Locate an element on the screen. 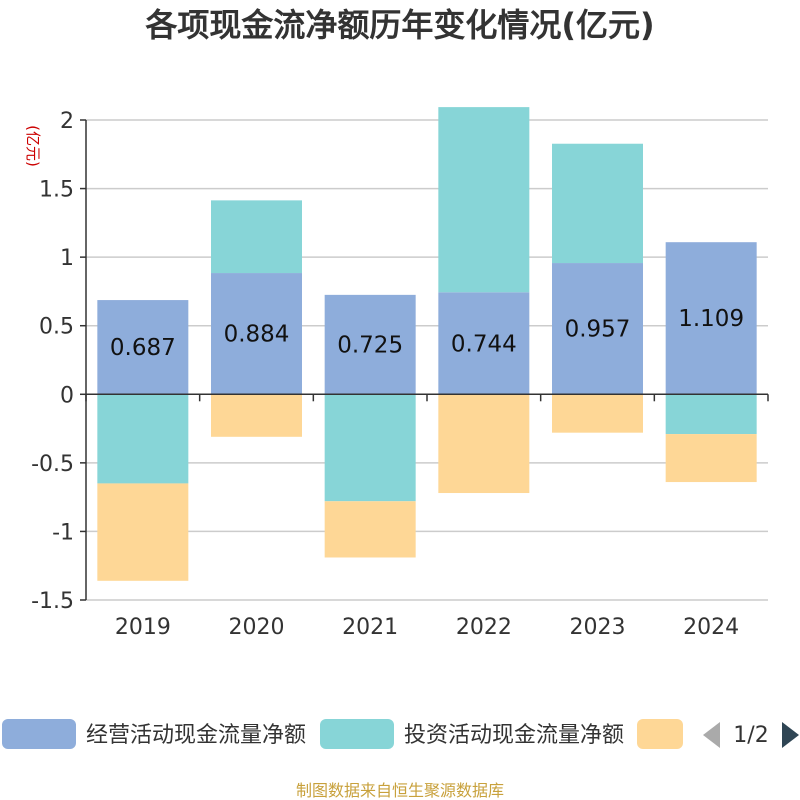 The height and width of the screenshot is (800, 800). legend-label-operating: 经营活动现金流量净额 is located at coordinates (196, 735).